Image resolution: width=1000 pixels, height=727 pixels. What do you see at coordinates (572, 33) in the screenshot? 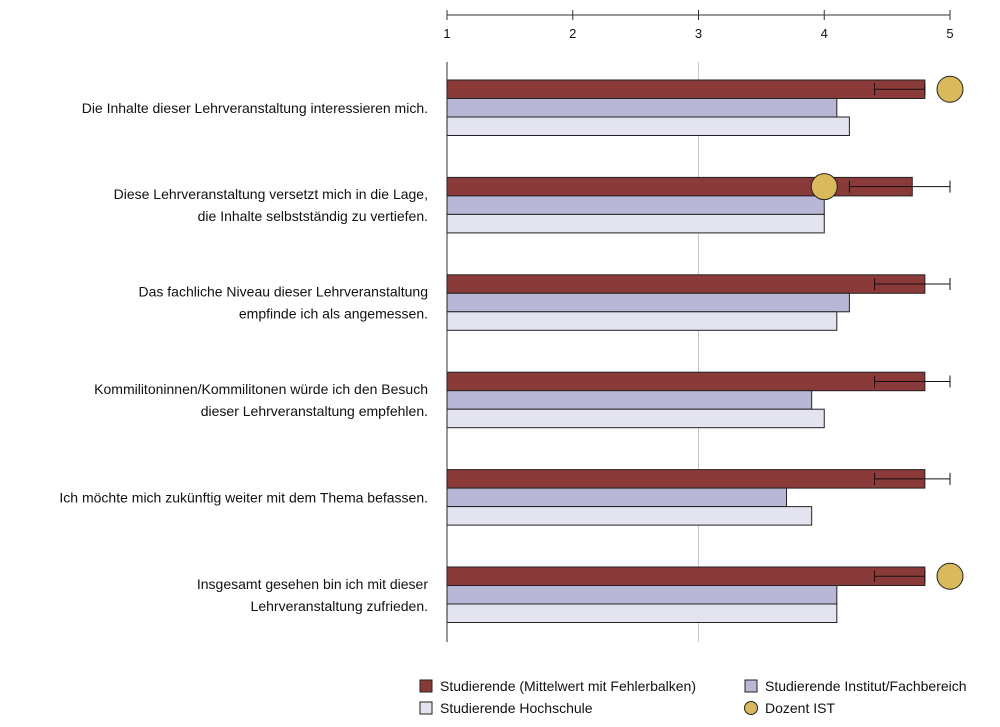
I see `x-tick-label: 2` at bounding box center [572, 33].